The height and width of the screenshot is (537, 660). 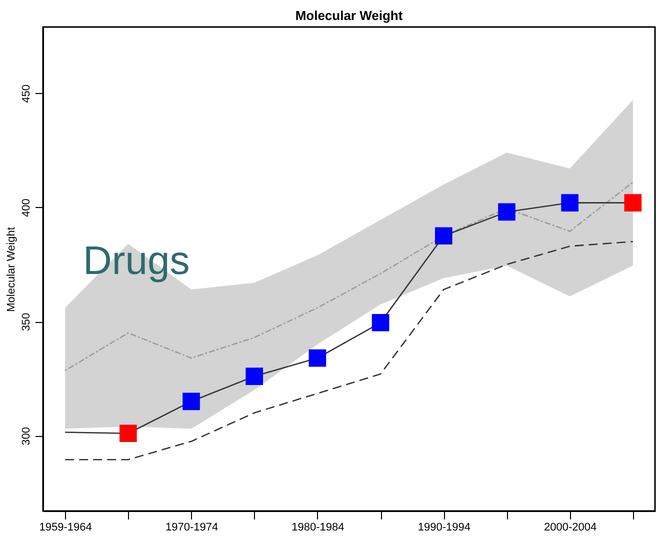 What do you see at coordinates (26, 322) in the screenshot?
I see `y-tick-label: 350` at bounding box center [26, 322].